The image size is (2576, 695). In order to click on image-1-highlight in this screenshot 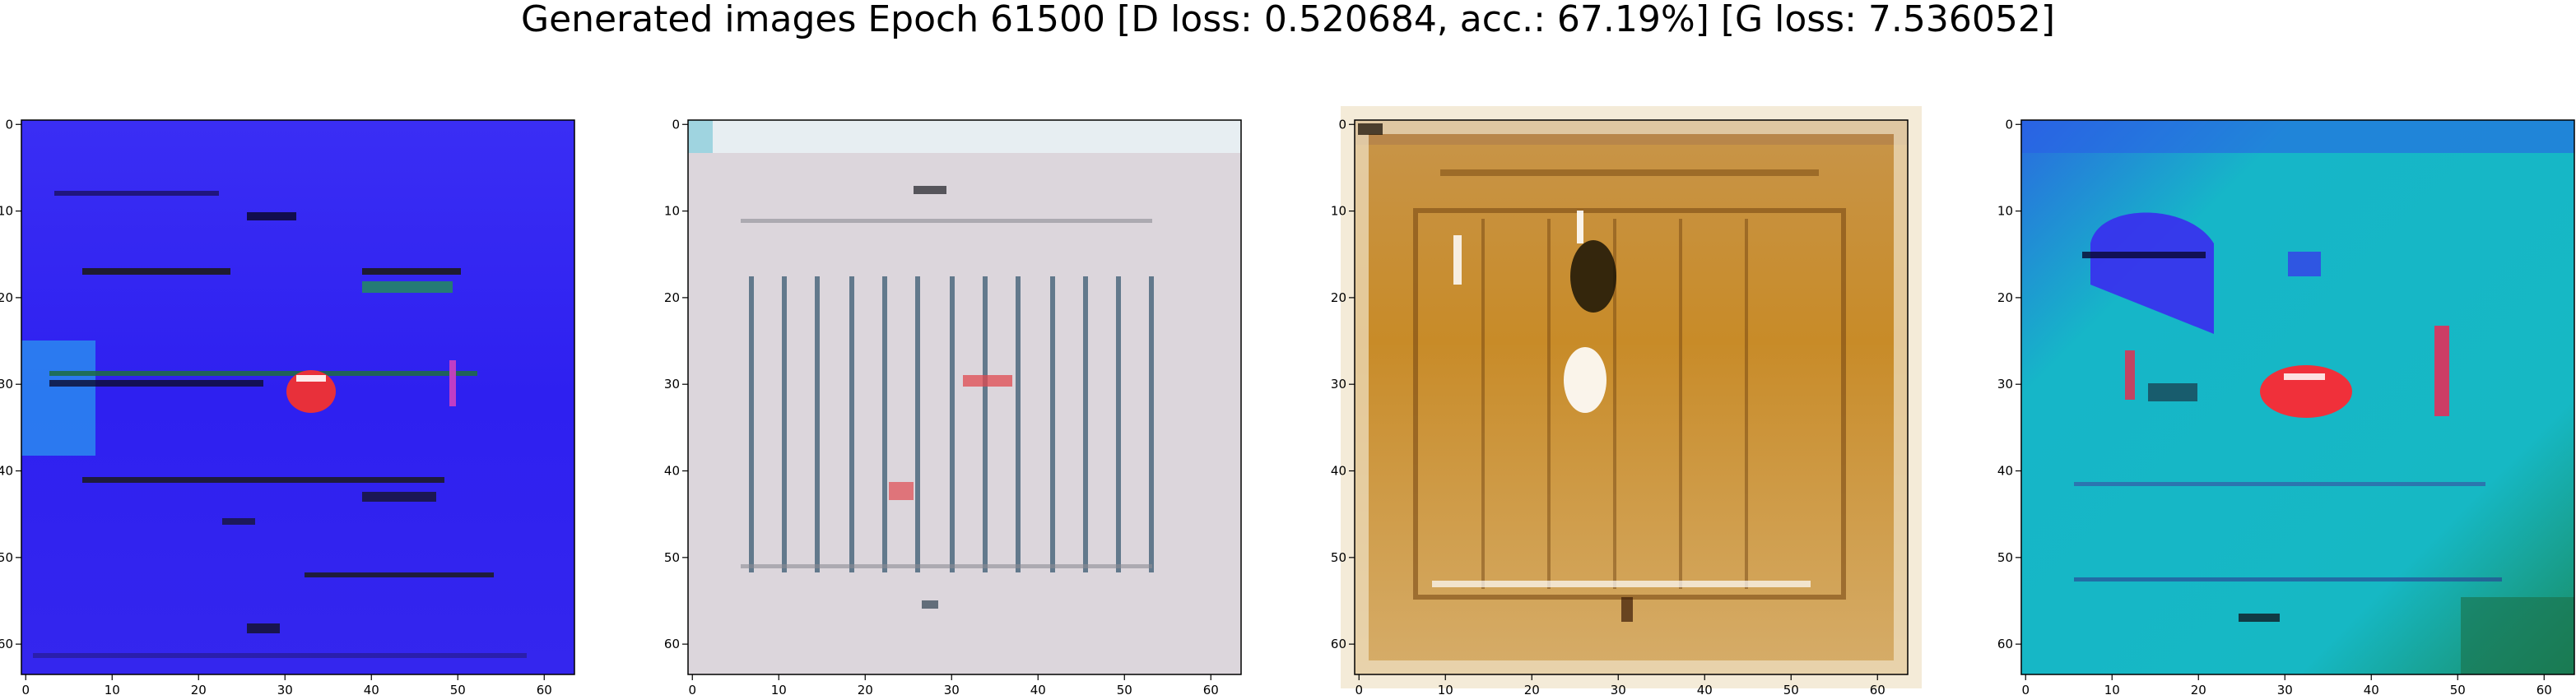, I will do `click(311, 378)`.